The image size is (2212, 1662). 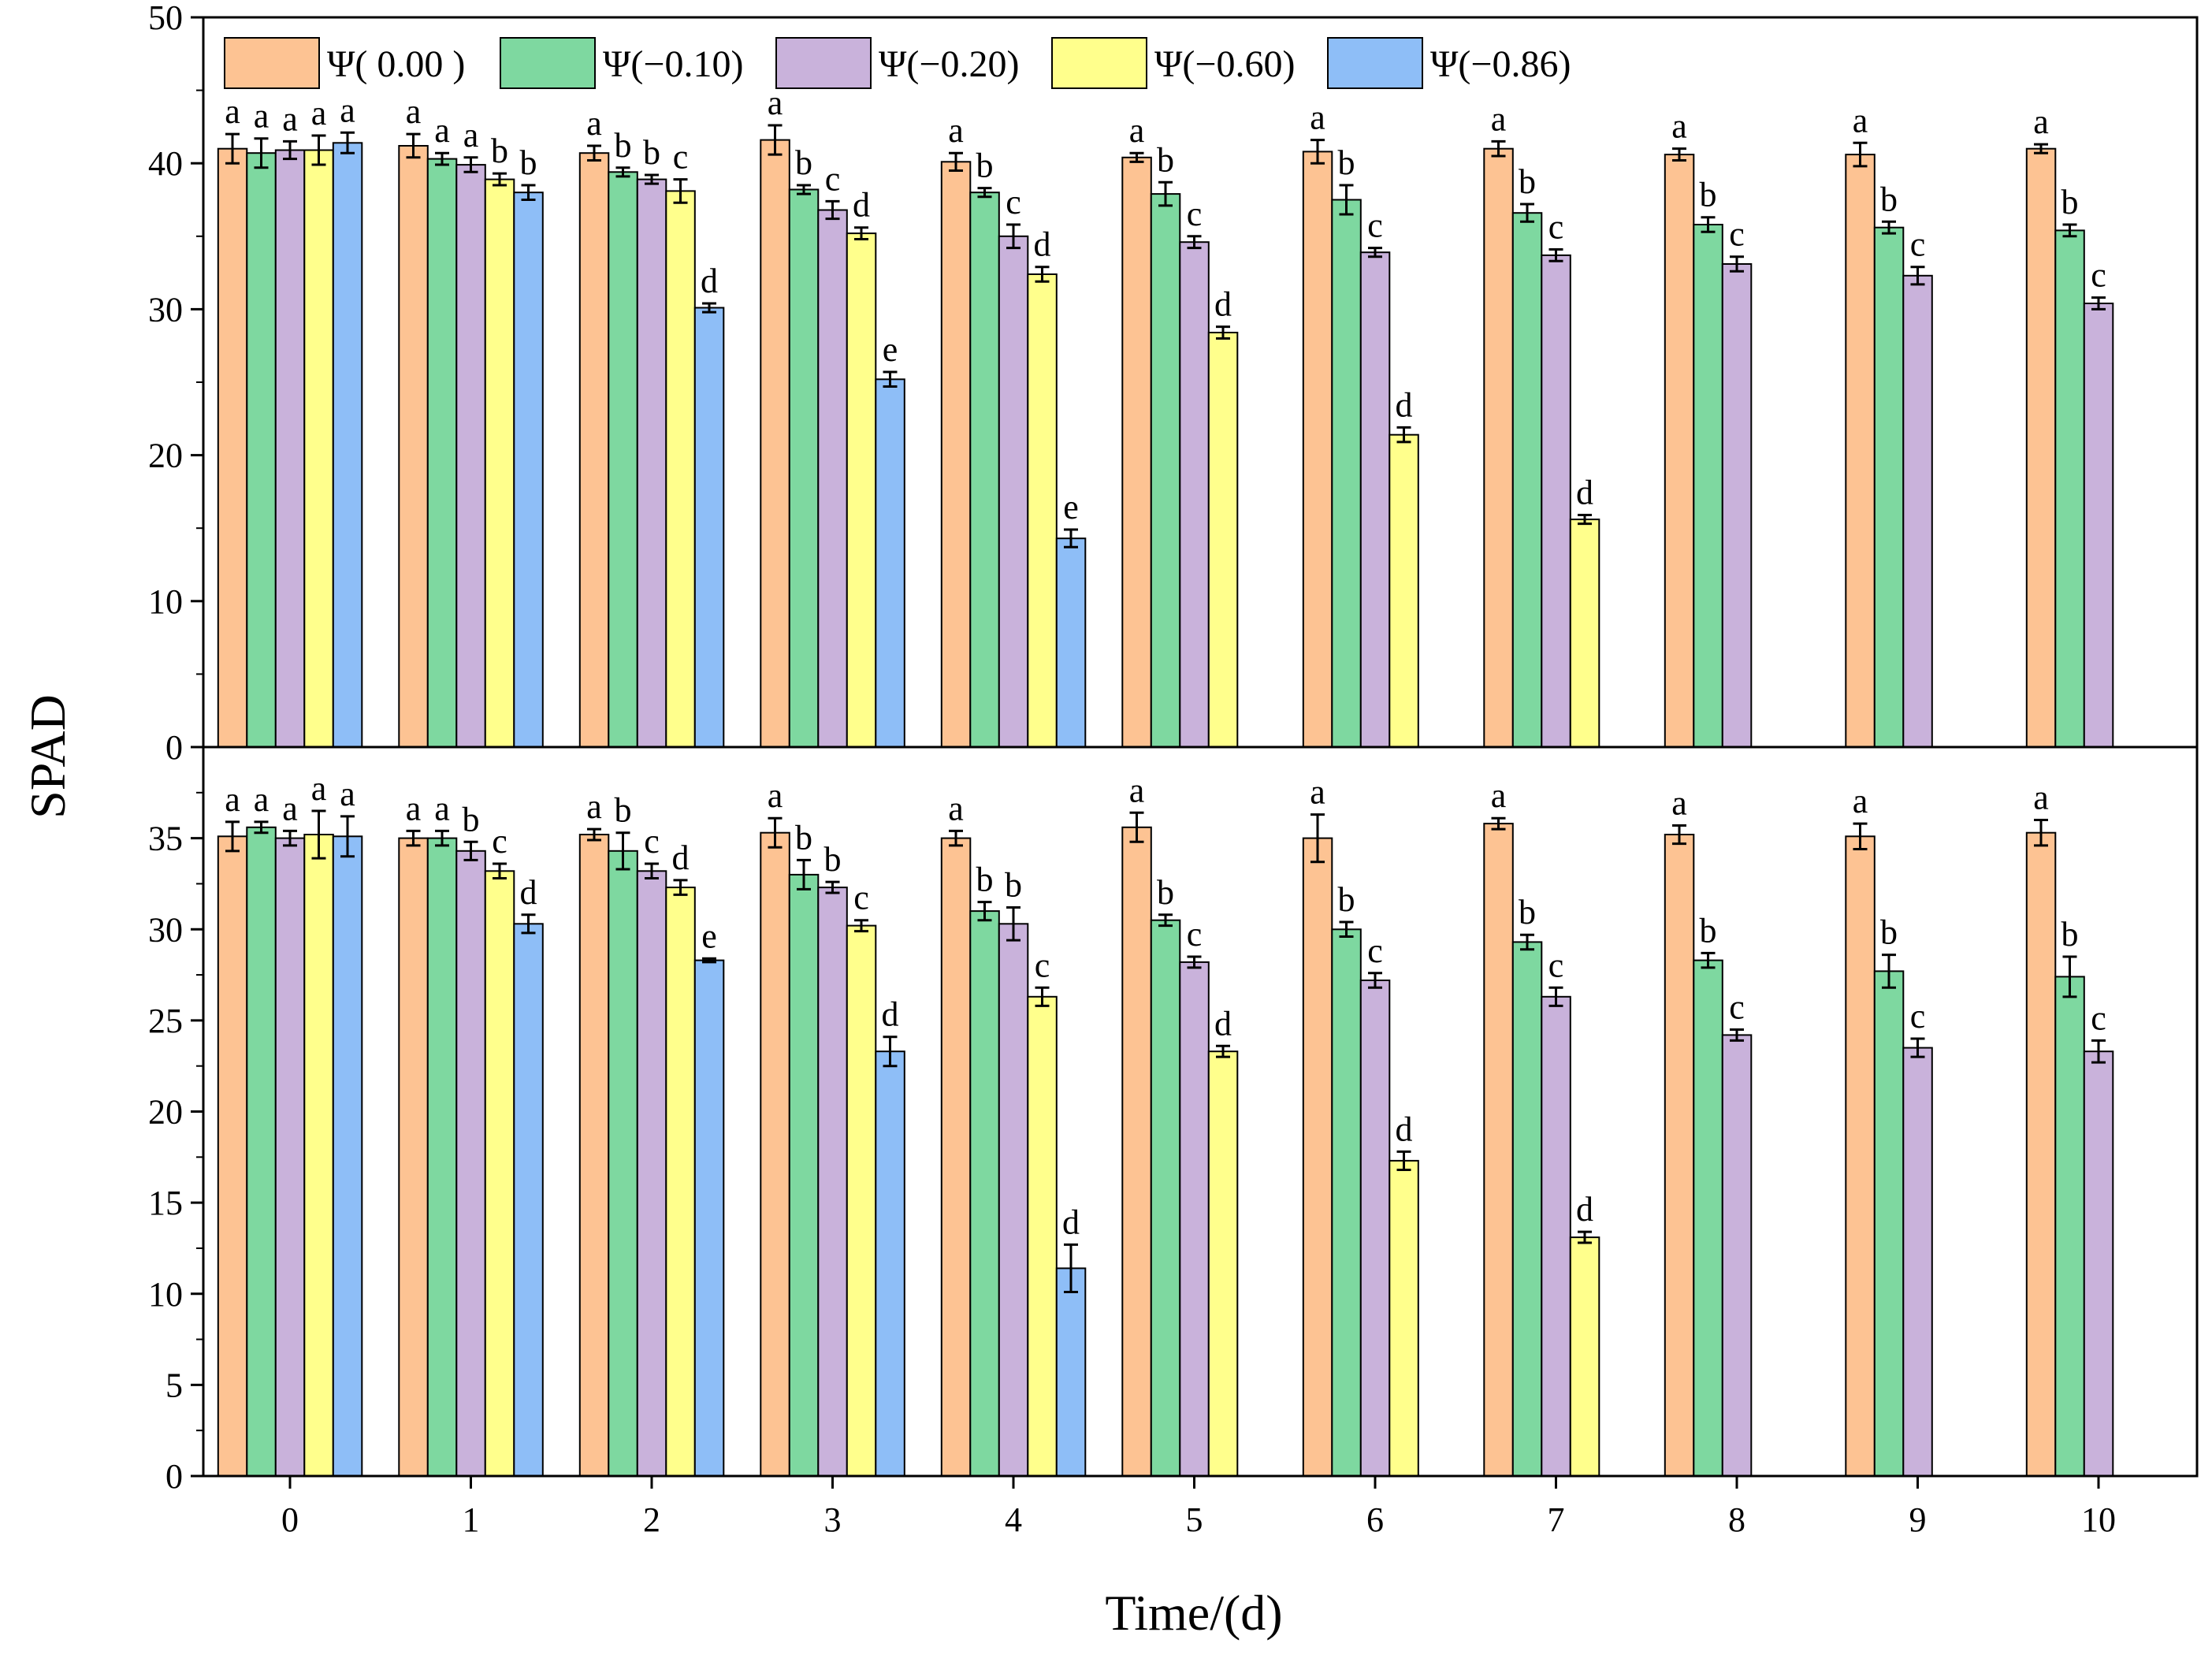 I want to click on x-tick-label: 5, so click(x=1194, y=1519).